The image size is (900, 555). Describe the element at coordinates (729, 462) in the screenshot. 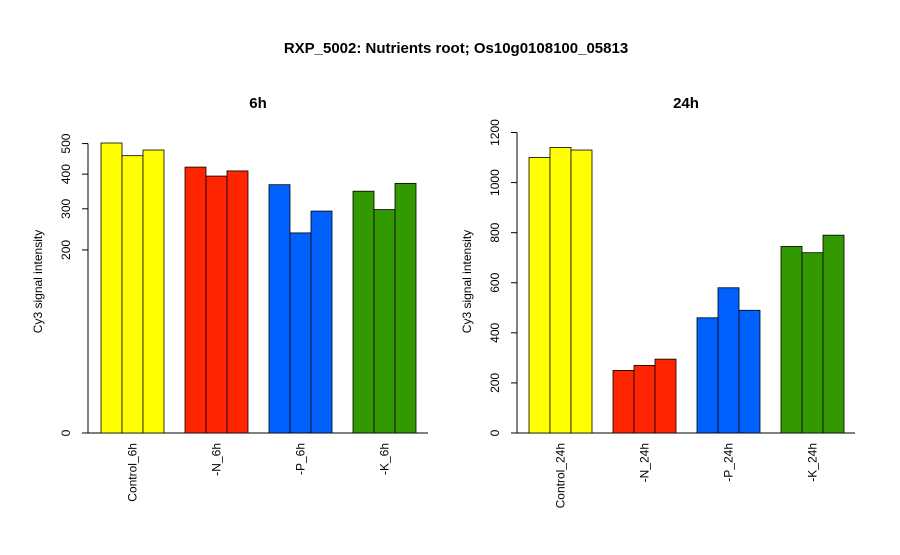

I see `x-category-label: -P_24h` at that location.